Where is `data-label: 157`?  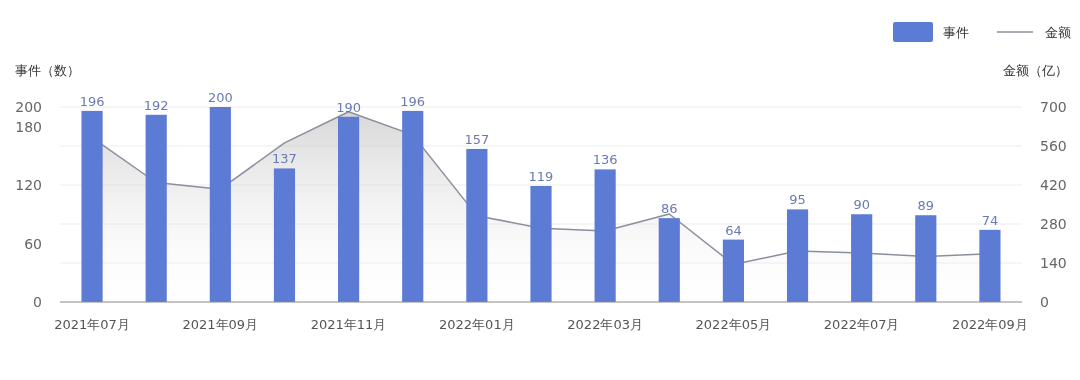 data-label: 157 is located at coordinates (477, 139).